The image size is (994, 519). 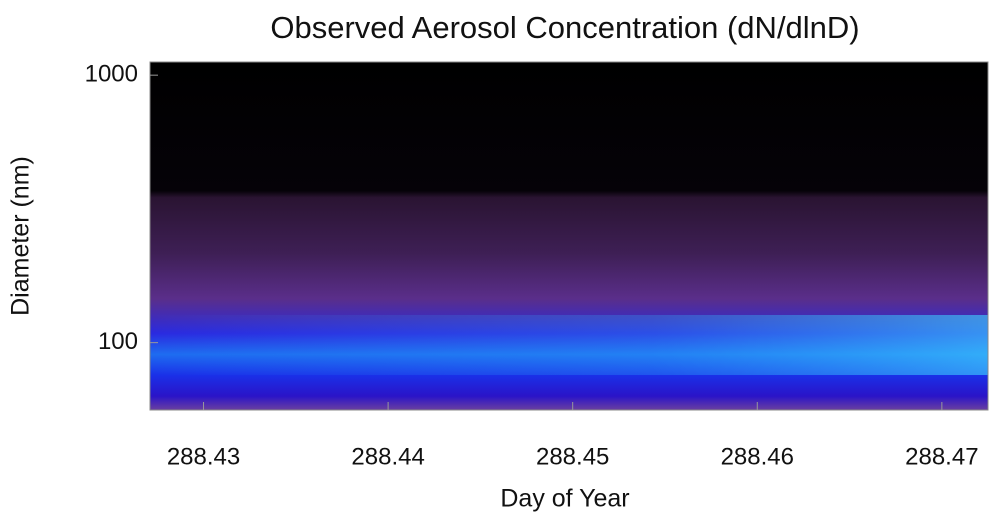 What do you see at coordinates (941, 456) in the screenshot?
I see `x-tick-label: 288.47` at bounding box center [941, 456].